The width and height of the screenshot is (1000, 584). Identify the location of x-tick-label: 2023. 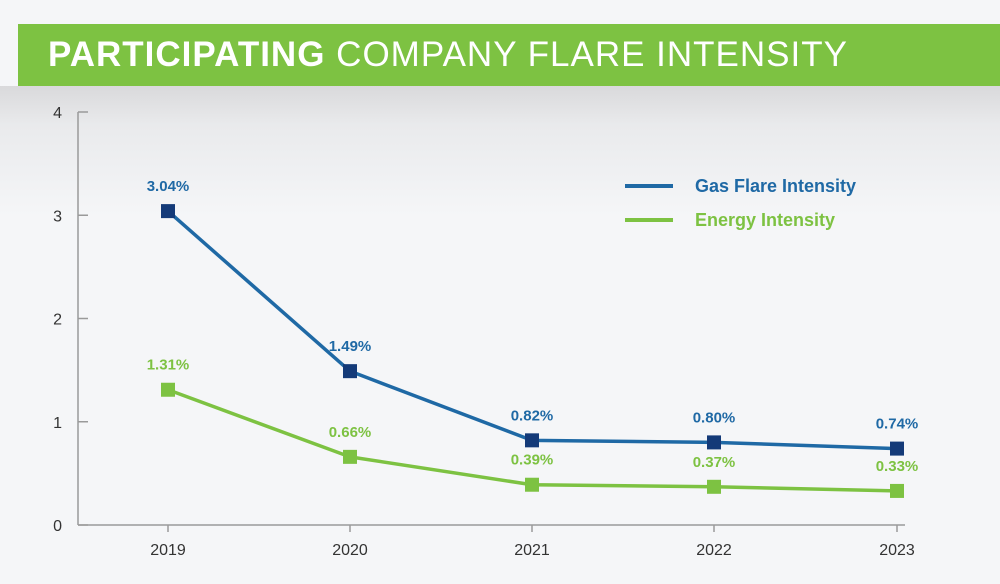
(897, 550).